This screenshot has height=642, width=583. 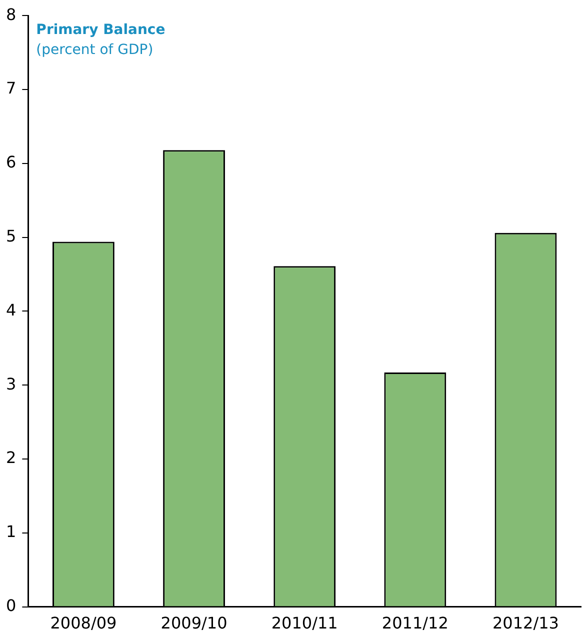 I want to click on y-tick-label: 3, so click(x=11, y=384).